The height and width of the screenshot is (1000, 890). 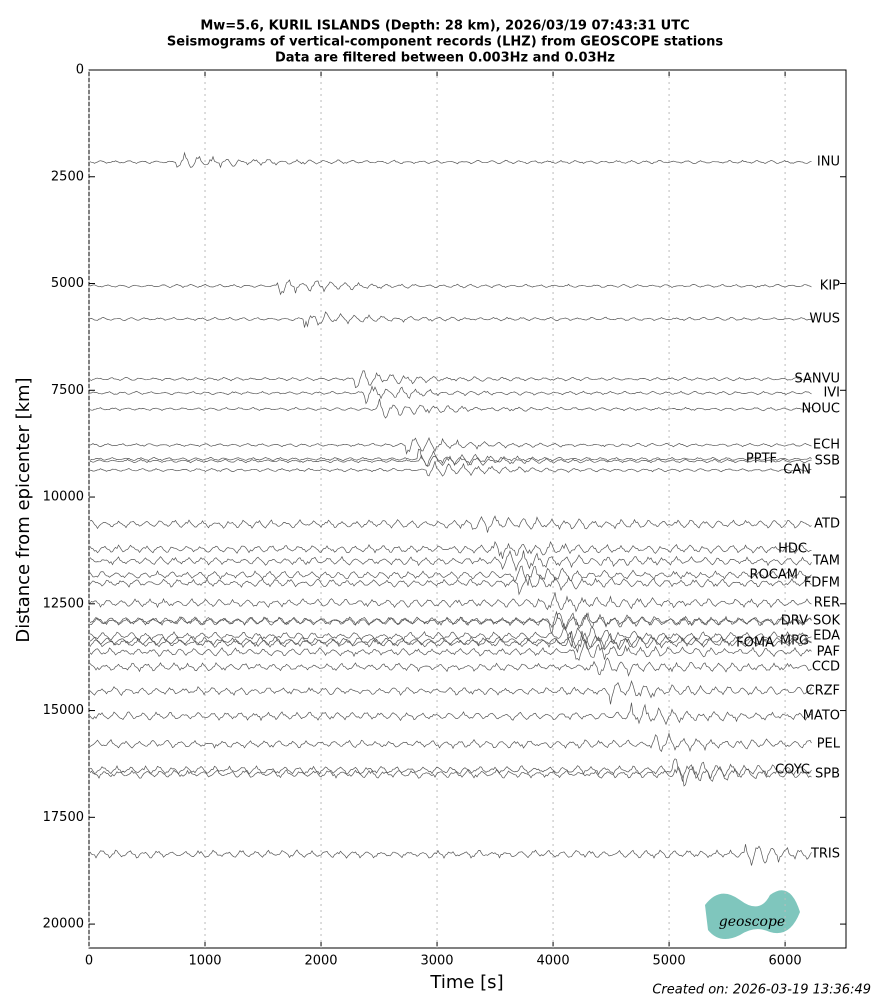 What do you see at coordinates (827, 603) in the screenshot?
I see `station-label: RER` at bounding box center [827, 603].